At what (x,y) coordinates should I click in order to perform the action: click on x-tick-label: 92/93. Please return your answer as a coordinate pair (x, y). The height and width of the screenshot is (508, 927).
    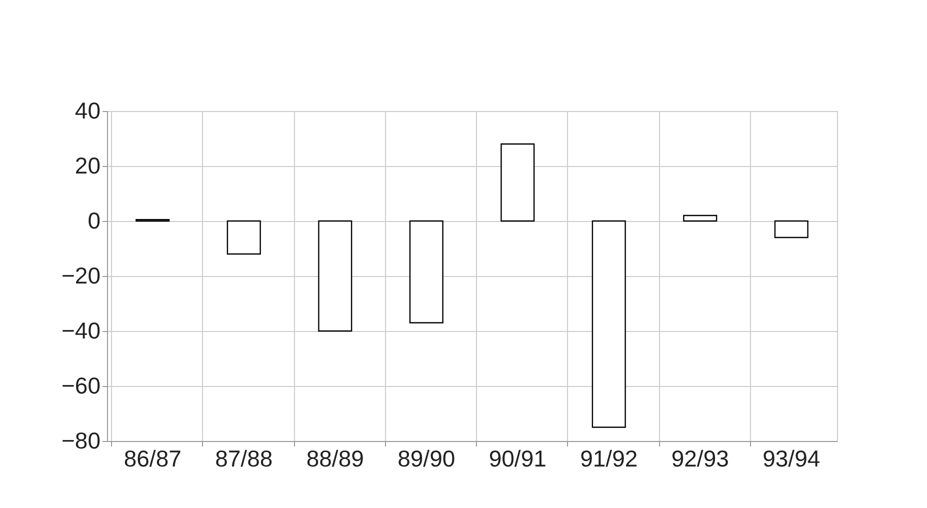
    Looking at the image, I should click on (700, 459).